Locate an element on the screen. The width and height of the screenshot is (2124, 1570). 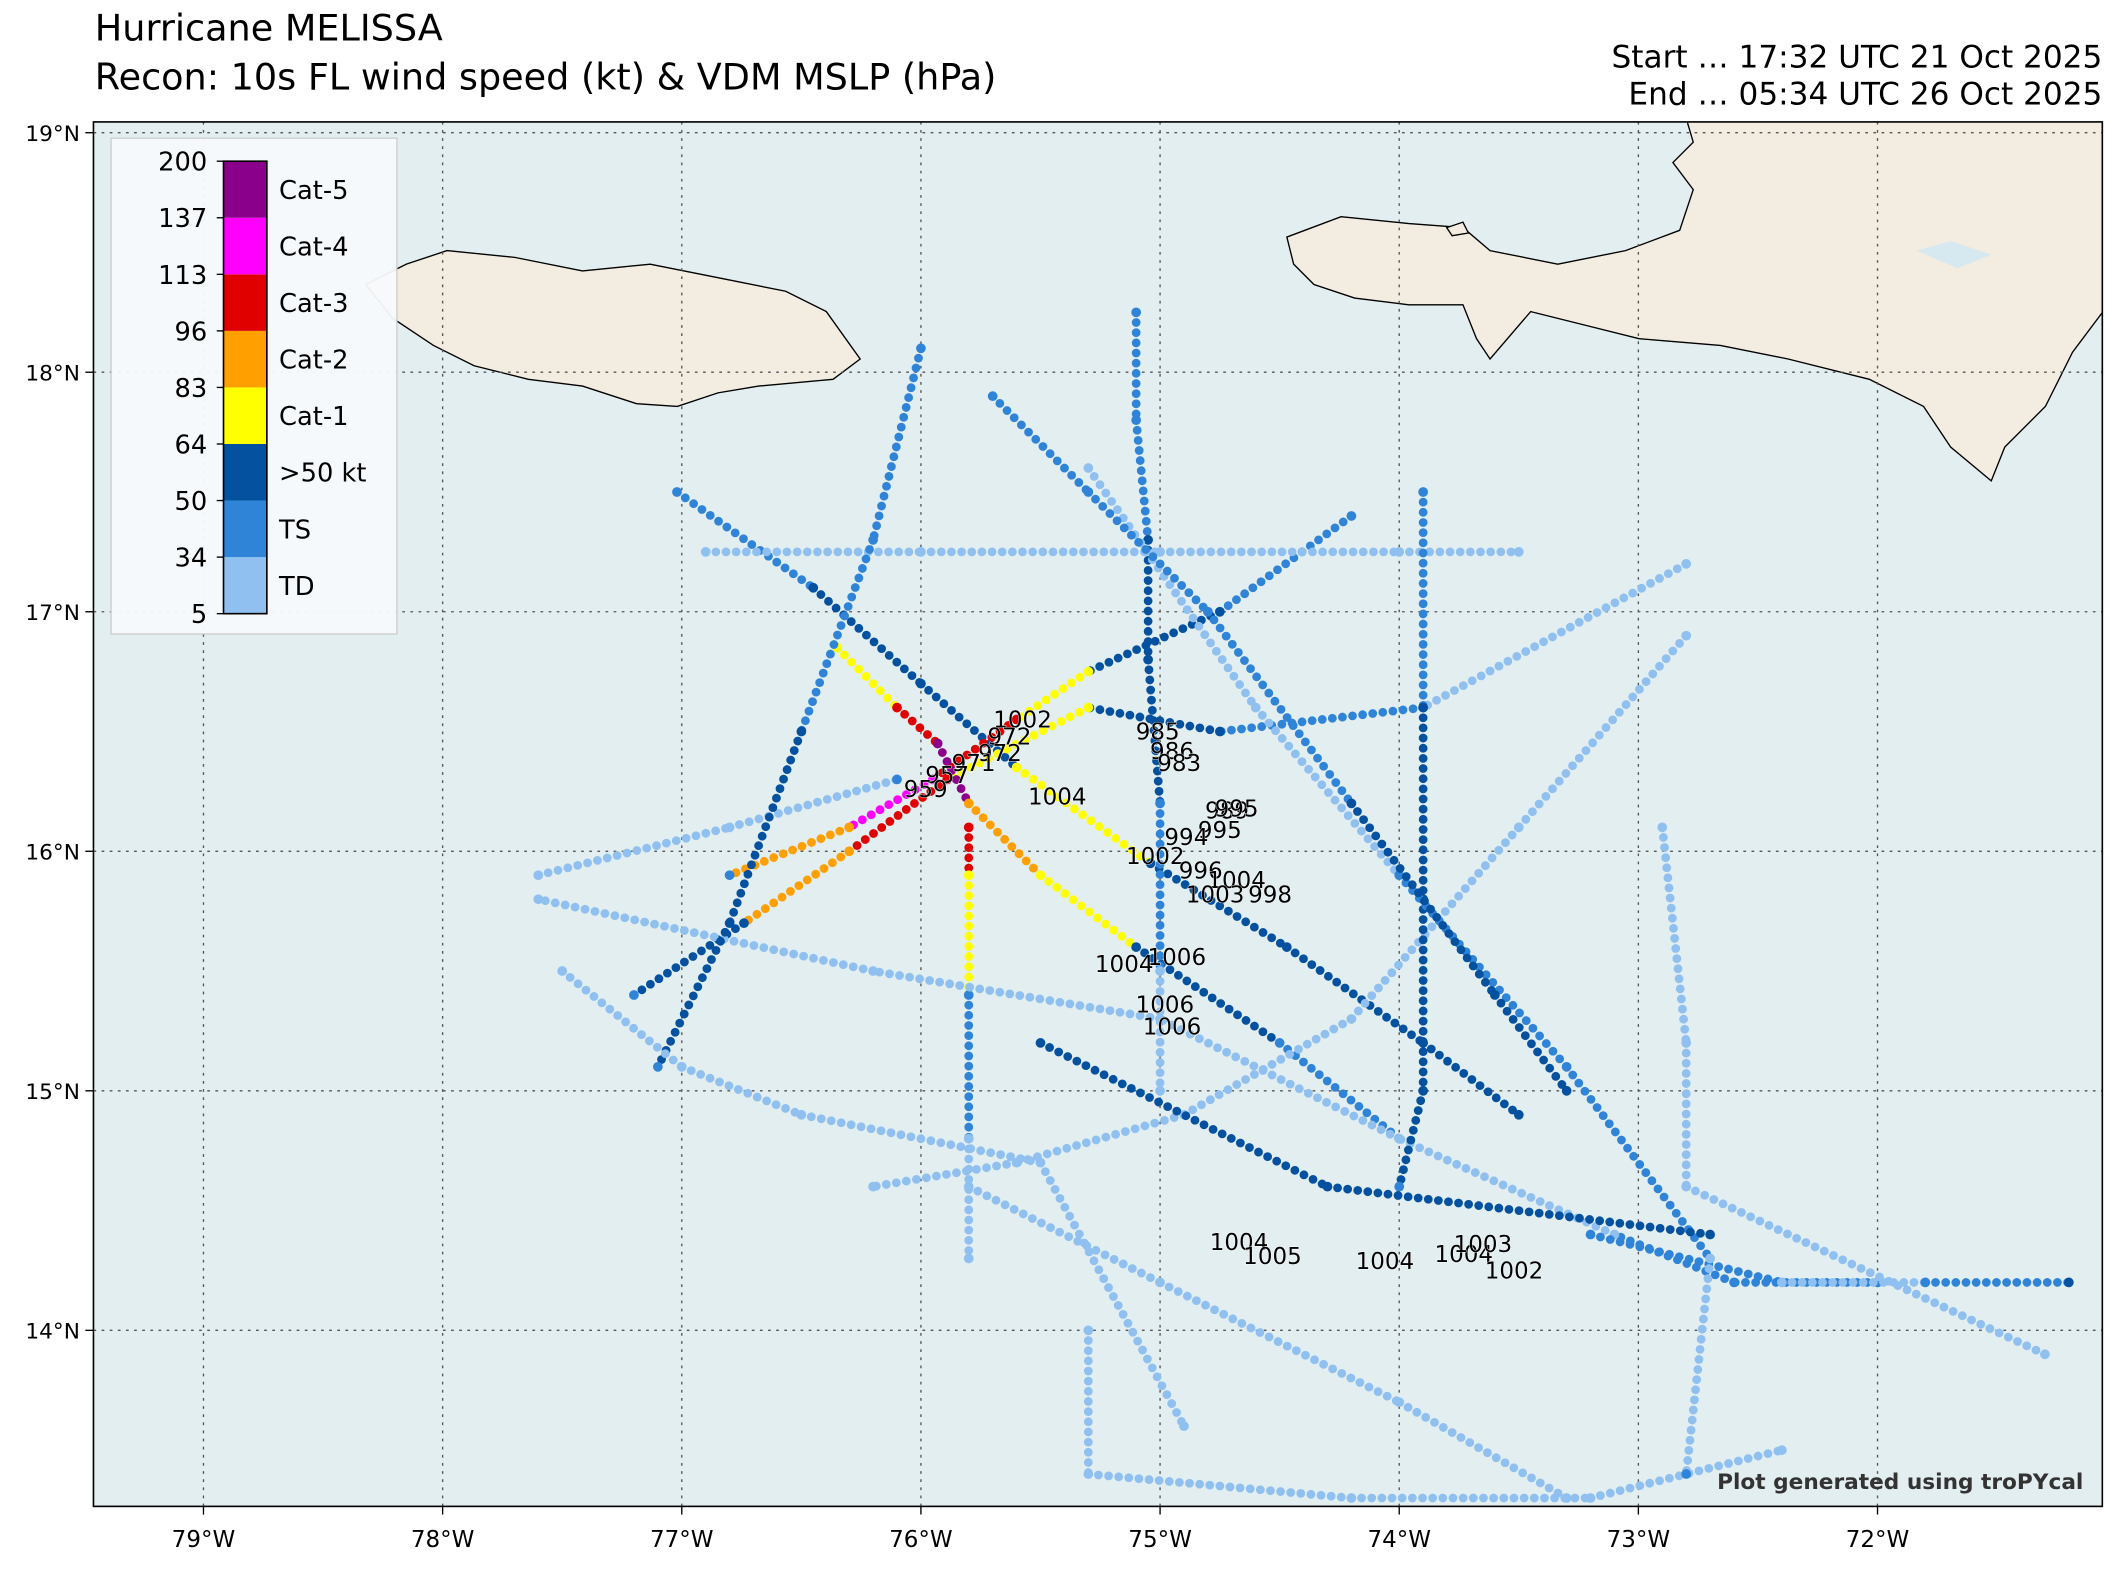
y-tick-label: 14°N is located at coordinates (52, 1331).